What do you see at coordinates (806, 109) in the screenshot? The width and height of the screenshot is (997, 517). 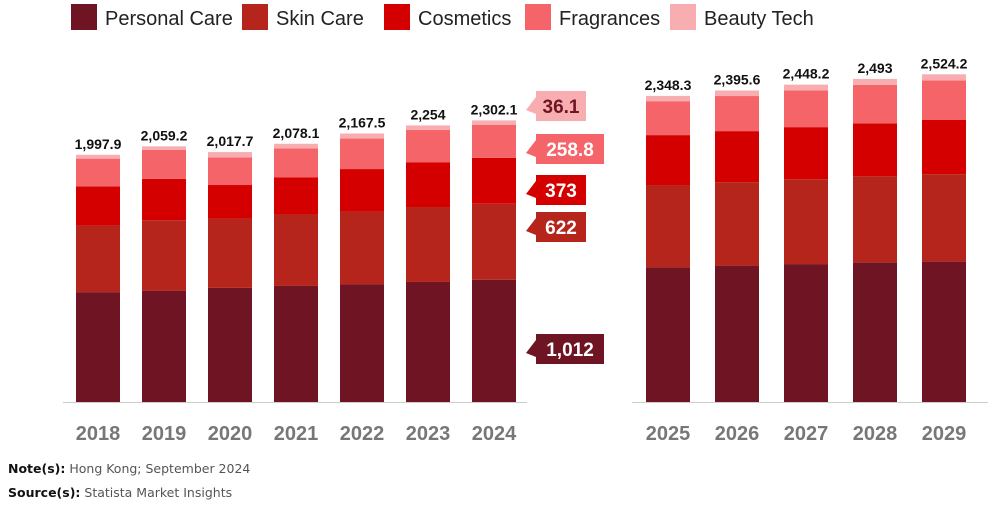 I see `bar-fragrances-2027` at bounding box center [806, 109].